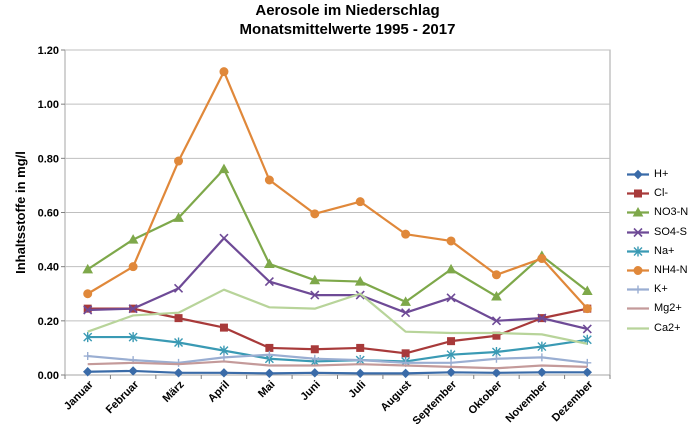  What do you see at coordinates (20, 212) in the screenshot?
I see `y-axis-label: Inhaltsstoffe in mg/l` at bounding box center [20, 212].